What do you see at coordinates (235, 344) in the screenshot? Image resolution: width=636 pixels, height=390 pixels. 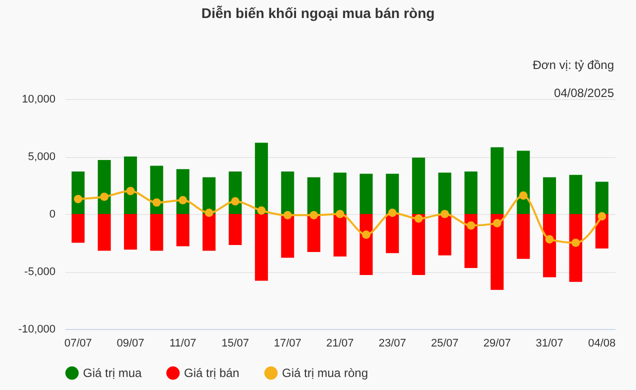 I see `x-tick-label: 15/07` at bounding box center [235, 344].